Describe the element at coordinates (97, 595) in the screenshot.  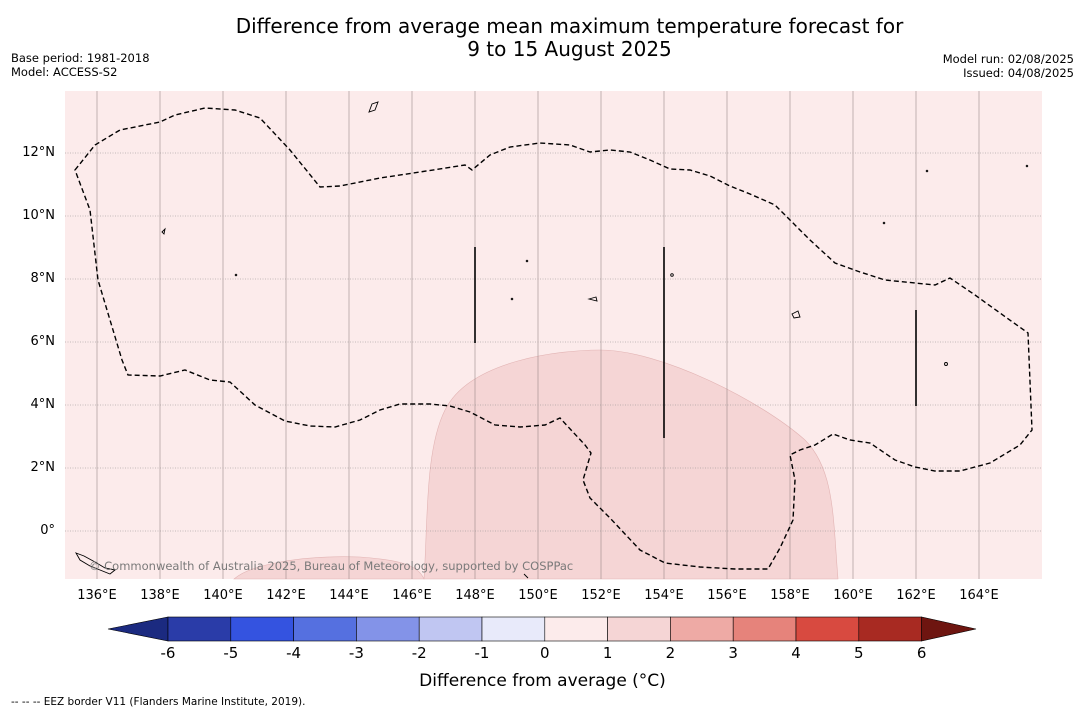
I see `lon-label: 136°E` at that location.